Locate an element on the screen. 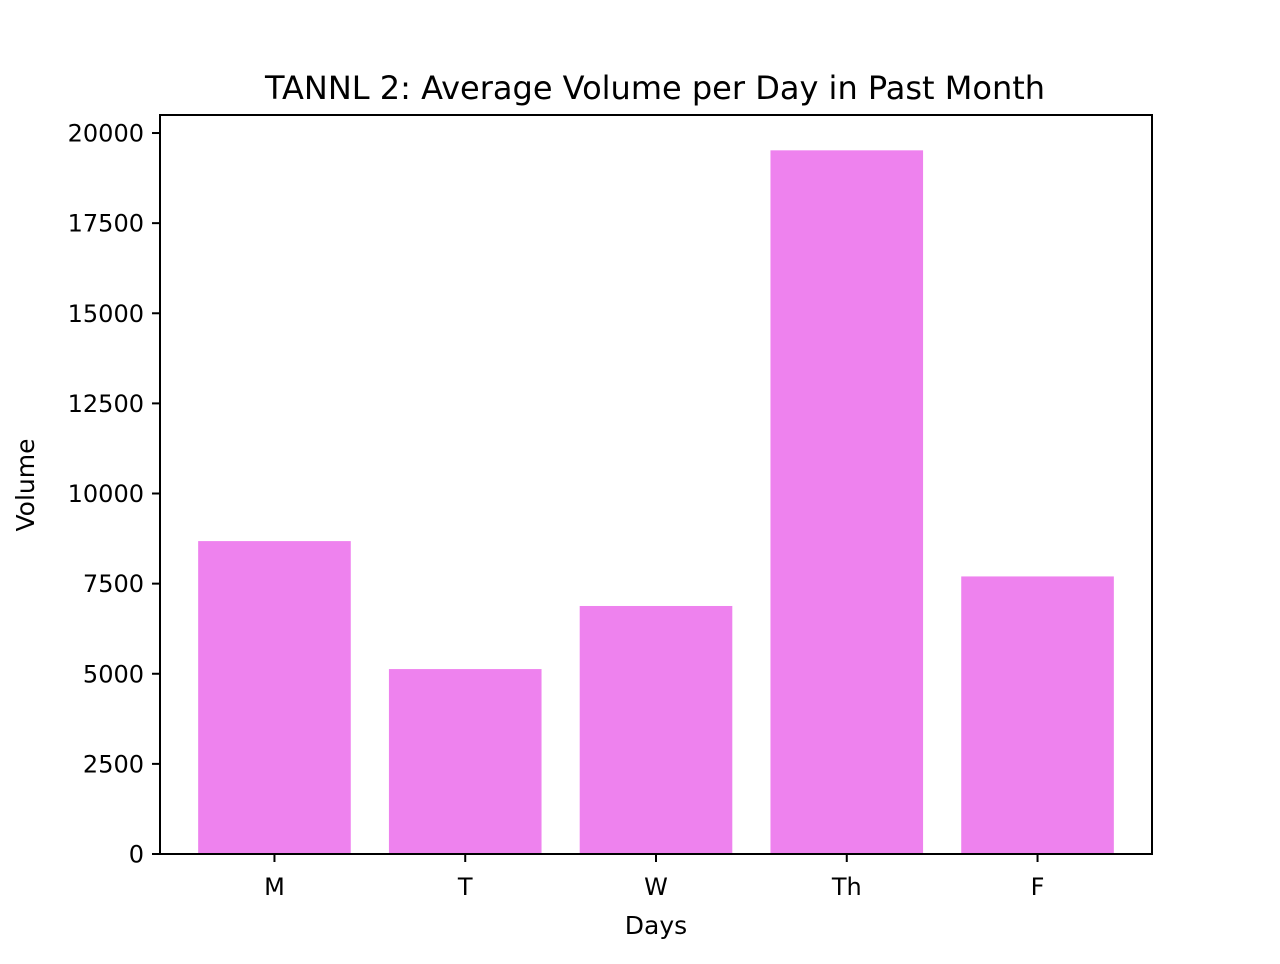 This screenshot has height=964, width=1280. bar-th is located at coordinates (847, 502).